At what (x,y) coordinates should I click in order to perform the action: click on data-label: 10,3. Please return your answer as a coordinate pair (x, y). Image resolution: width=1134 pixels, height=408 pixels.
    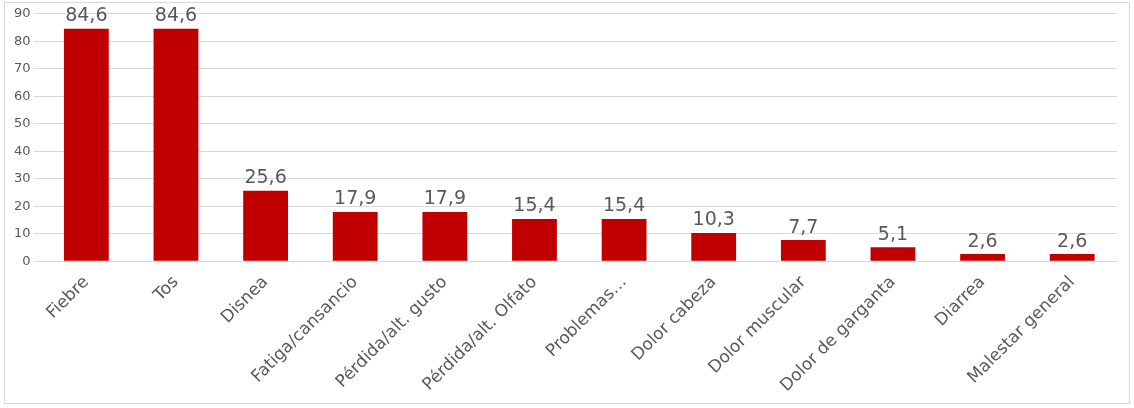
    Looking at the image, I should click on (713, 218).